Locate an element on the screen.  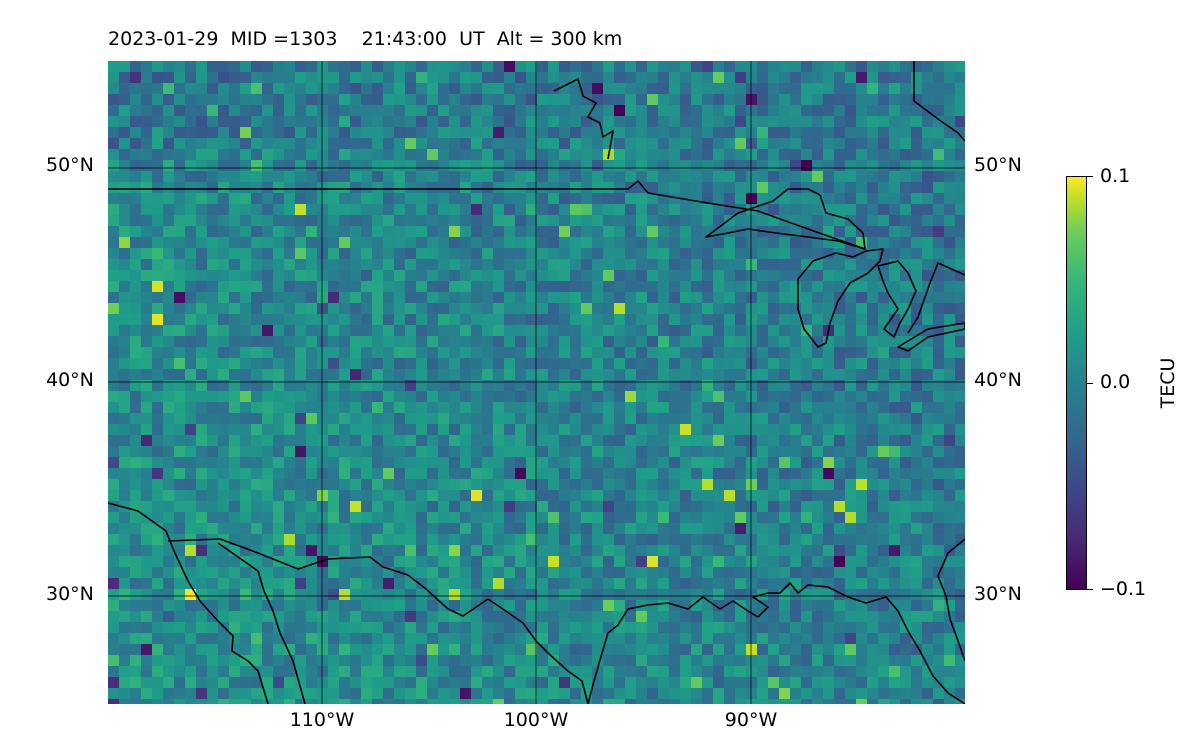
lake-ontario-coast is located at coordinates (936, 298).